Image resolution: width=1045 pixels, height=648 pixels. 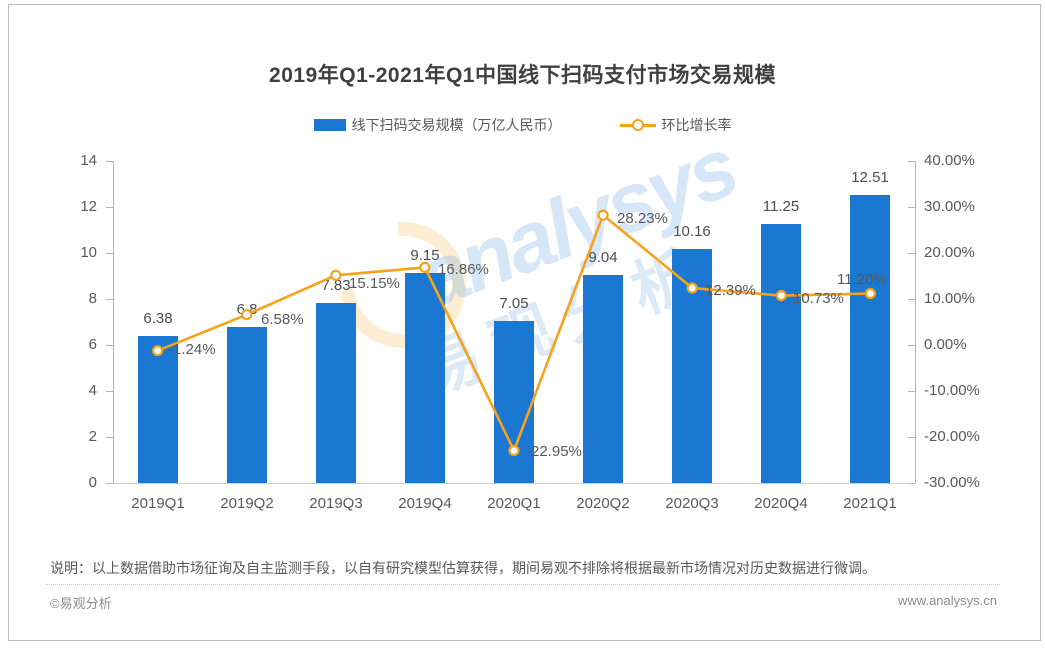 I want to click on left-axis-tick-label: 2, so click(x=92, y=436).